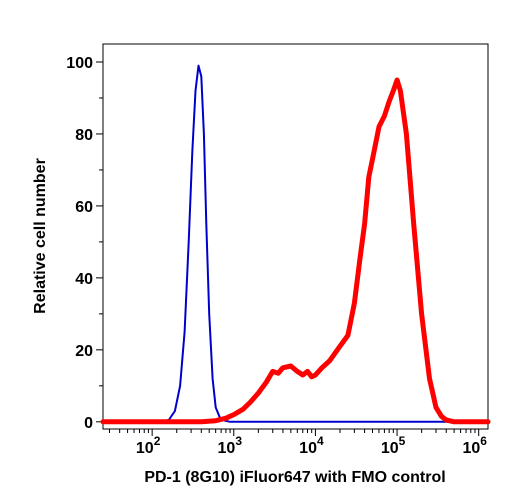 The height and width of the screenshot is (500, 508). What do you see at coordinates (84, 243) in the screenshot?
I see `y-axis: 0 20 40 60 80 100` at bounding box center [84, 243].